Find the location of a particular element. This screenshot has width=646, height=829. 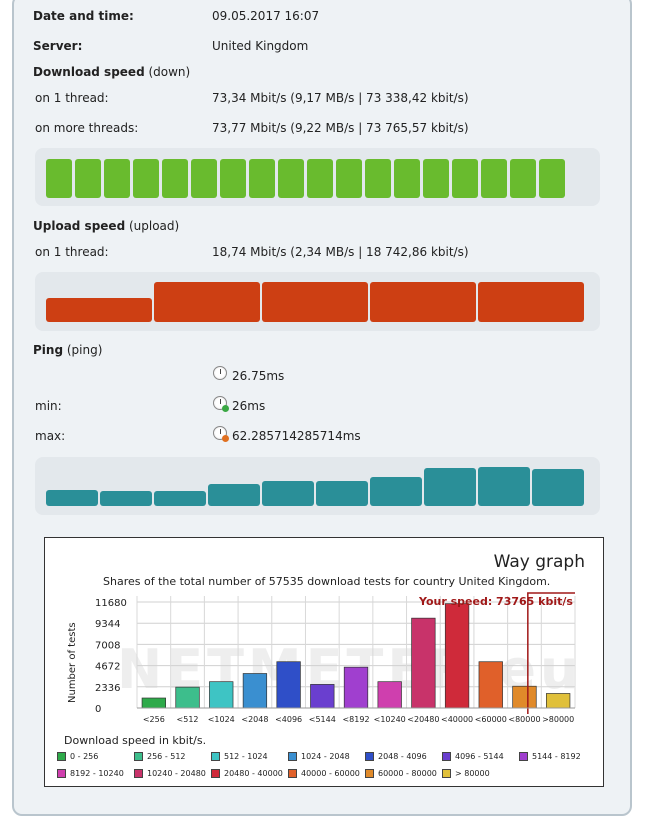

server-value: United Kingdom is located at coordinates (260, 46).